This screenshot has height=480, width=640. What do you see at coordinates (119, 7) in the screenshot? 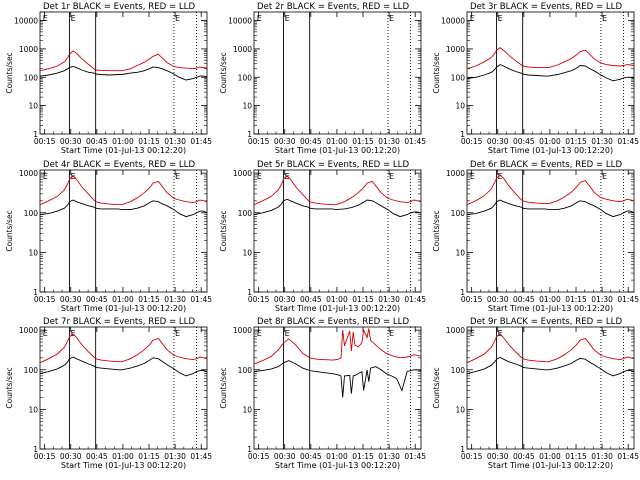
I see `panel-title: Det 1r BLACK = Events, RED = LLD` at bounding box center [119, 7].